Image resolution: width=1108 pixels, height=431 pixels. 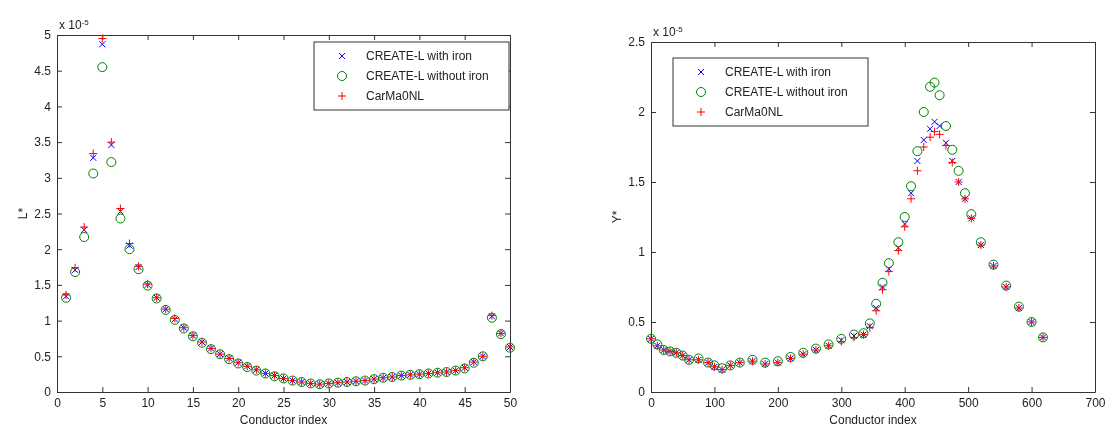 I want to click on x-tick-label: 40, so click(x=420, y=402).